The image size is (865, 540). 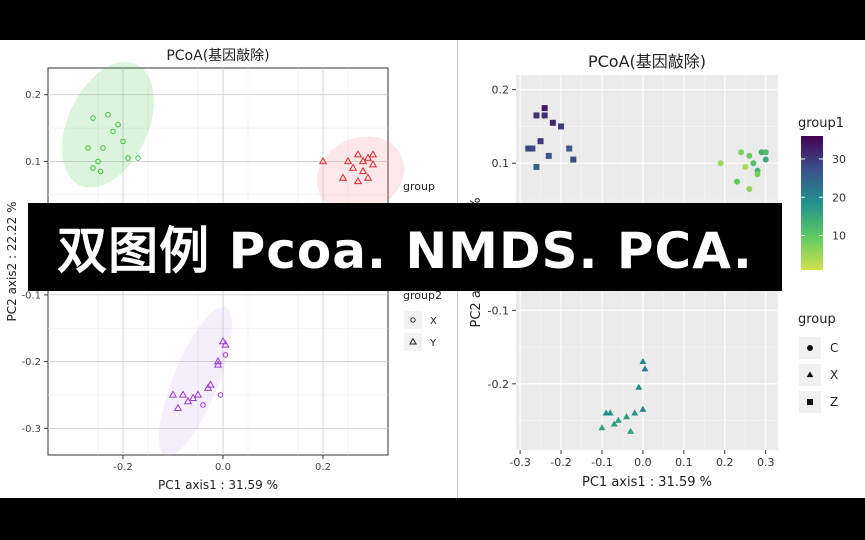 What do you see at coordinates (834, 375) in the screenshot?
I see `legend-label: X` at bounding box center [834, 375].